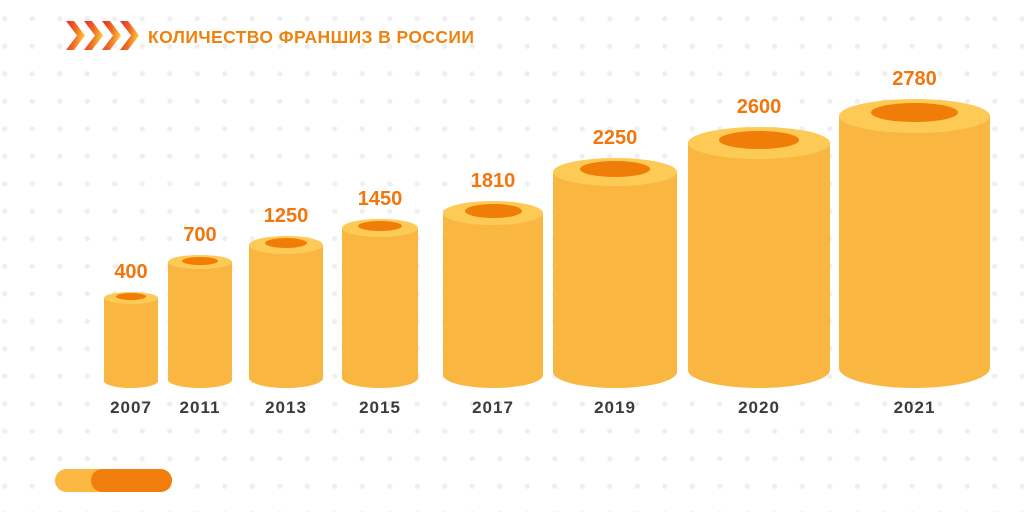 The height and width of the screenshot is (512, 1024). What do you see at coordinates (759, 107) in the screenshot?
I see `value-label: 2600` at bounding box center [759, 107].